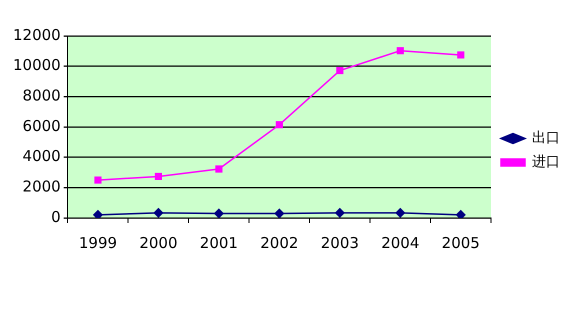  I want to click on x-tick-label: 2003, so click(339, 243).